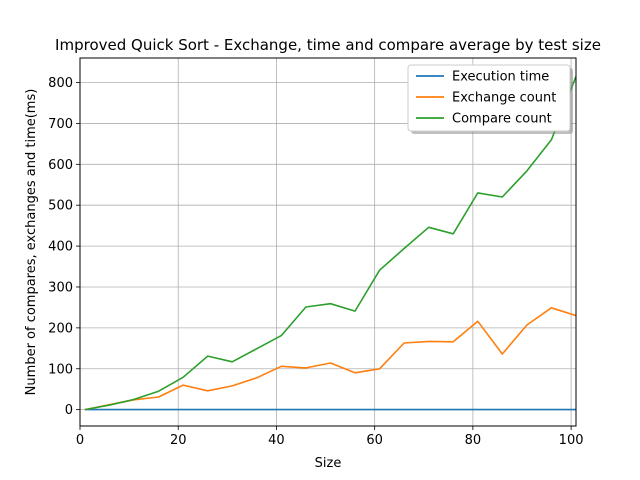 Image resolution: width=640 pixels, height=480 pixels. What do you see at coordinates (504, 98) in the screenshot?
I see `legend-label-exchange-count: Exchange count` at bounding box center [504, 98].